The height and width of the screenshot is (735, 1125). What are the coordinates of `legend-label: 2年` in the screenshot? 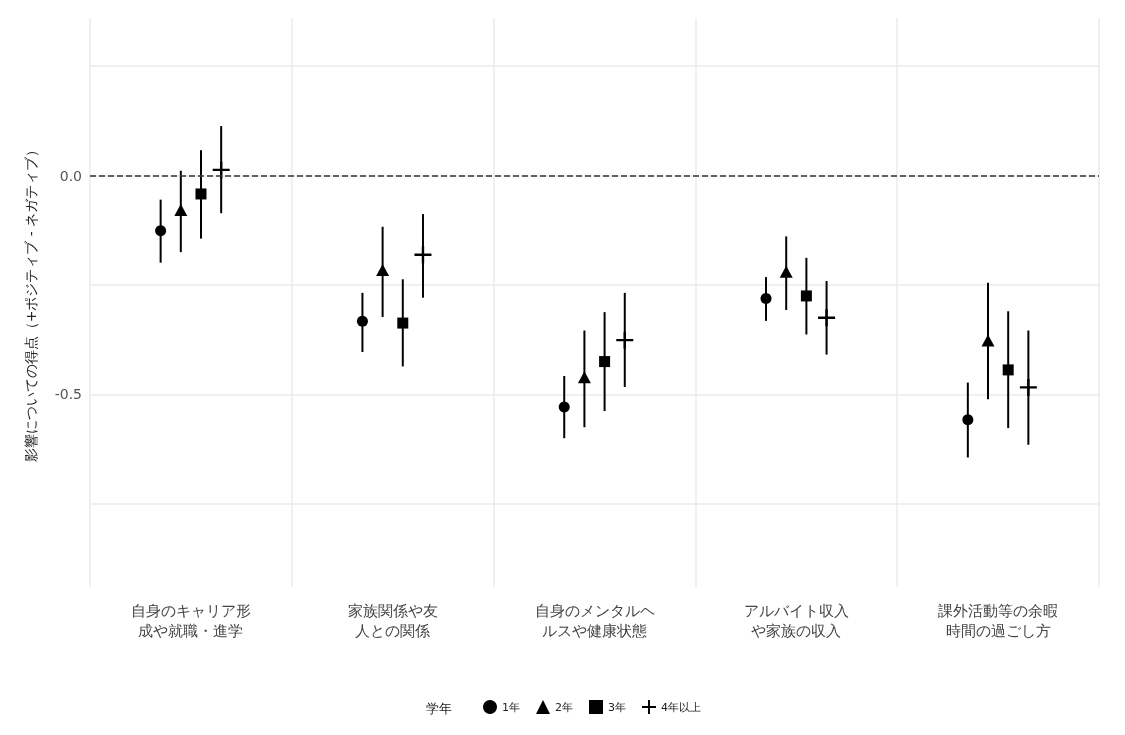 It's located at (564, 707).